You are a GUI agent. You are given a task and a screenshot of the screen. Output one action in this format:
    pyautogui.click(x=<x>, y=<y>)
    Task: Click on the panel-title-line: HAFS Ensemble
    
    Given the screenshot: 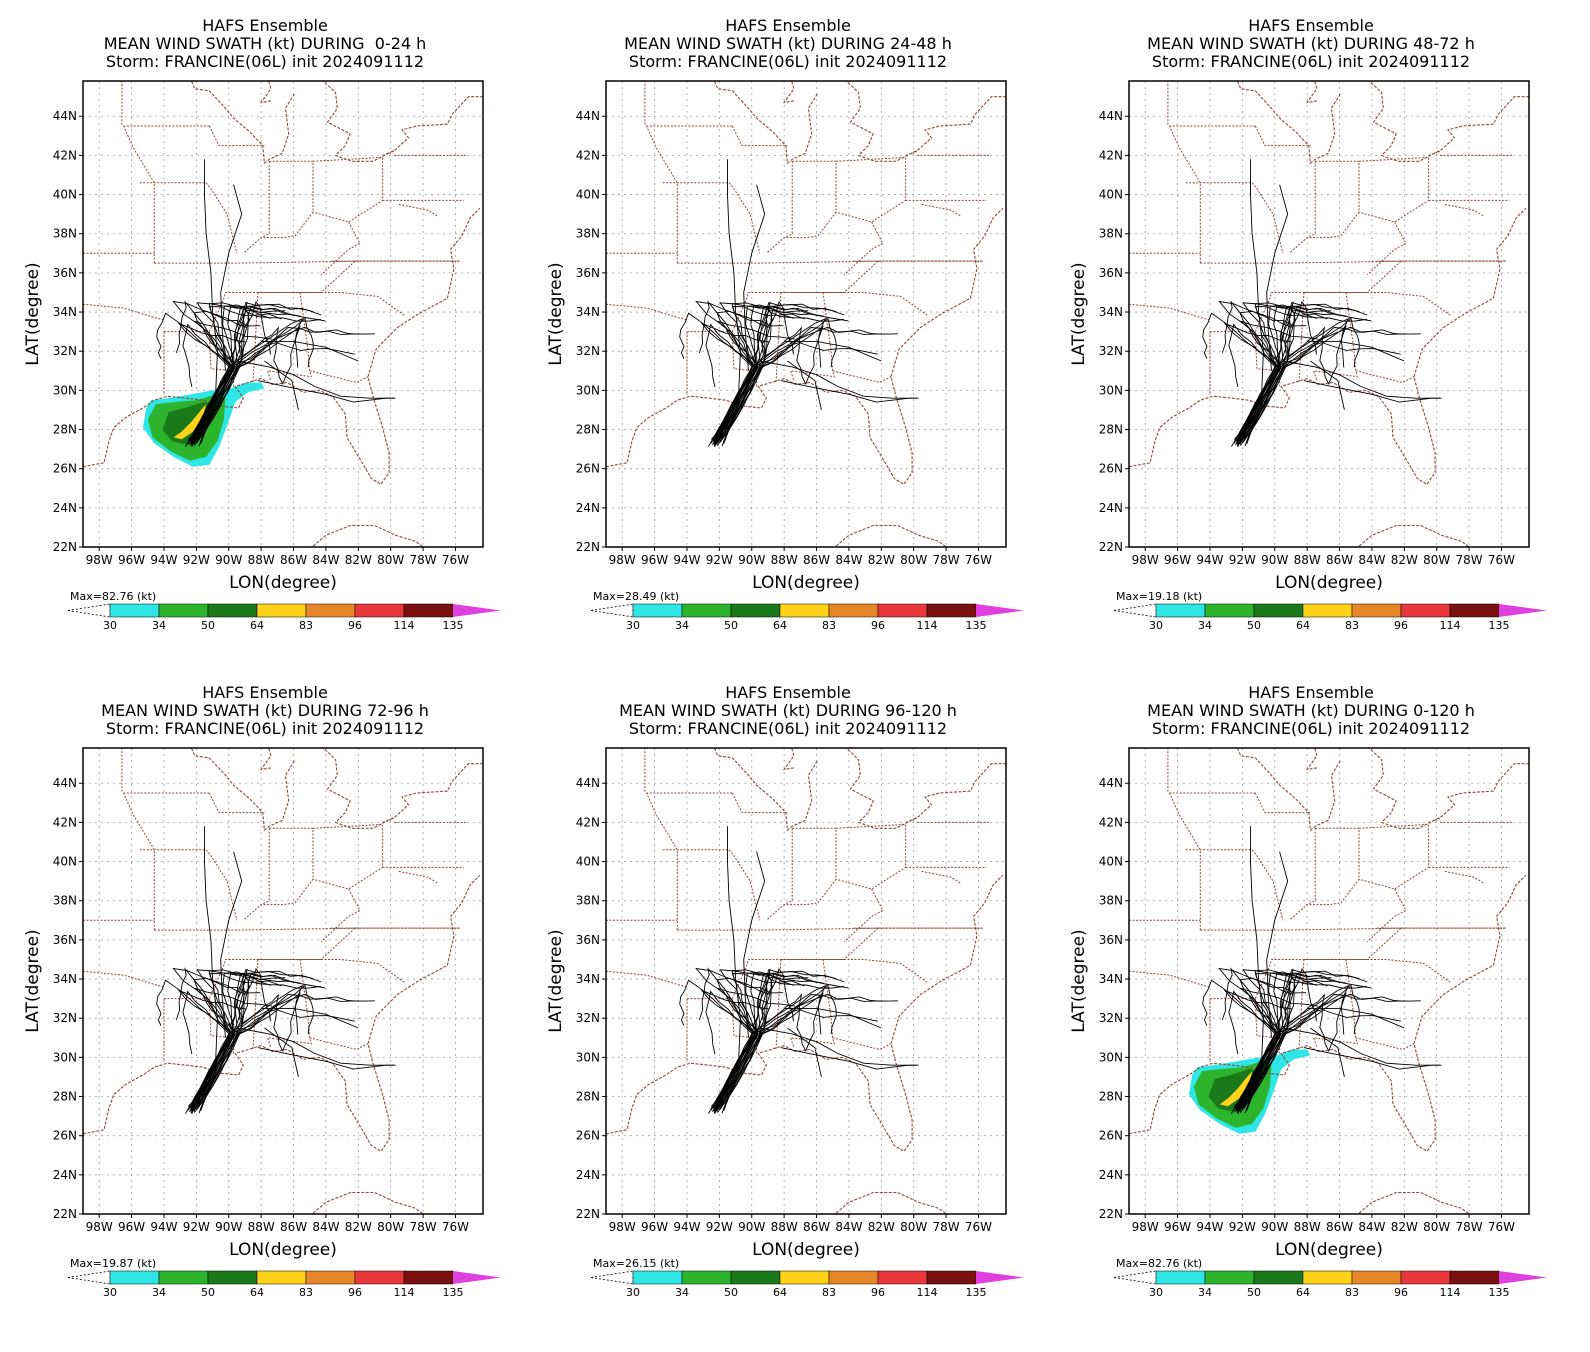 What is the action you would take?
    pyautogui.click(x=788, y=25)
    